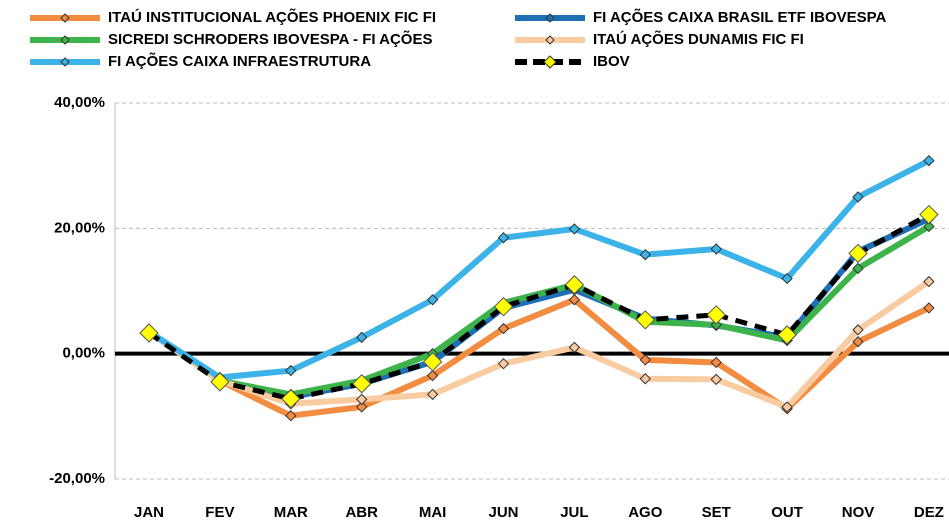 The width and height of the screenshot is (949, 523). Describe the element at coordinates (433, 512) in the screenshot. I see `x-tick-label: MAI` at that location.